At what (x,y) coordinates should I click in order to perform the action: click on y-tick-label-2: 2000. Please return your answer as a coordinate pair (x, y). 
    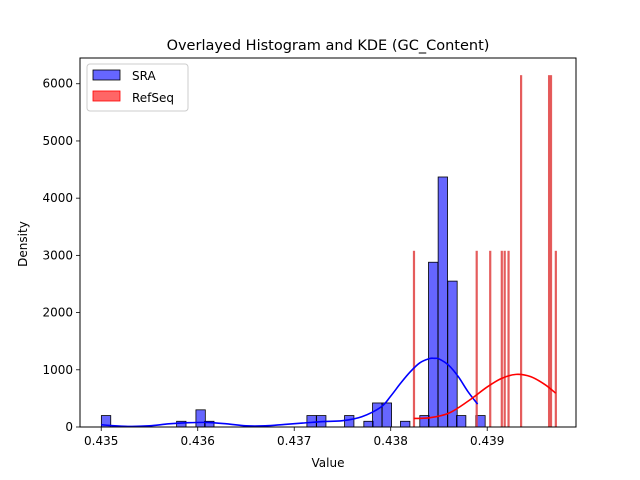
    Looking at the image, I should click on (57, 313).